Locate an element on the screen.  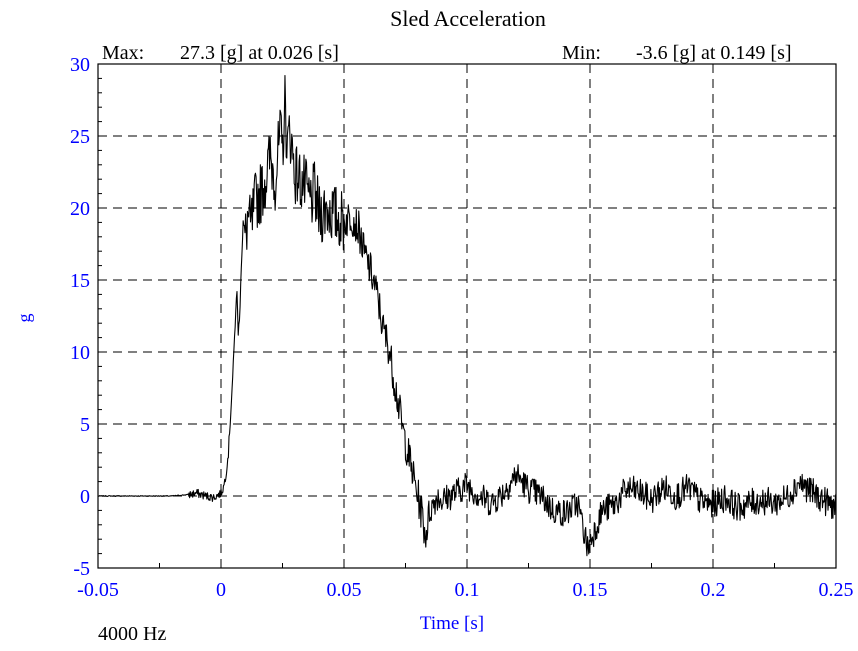
y-tick-label: -5 is located at coordinates (81, 569).